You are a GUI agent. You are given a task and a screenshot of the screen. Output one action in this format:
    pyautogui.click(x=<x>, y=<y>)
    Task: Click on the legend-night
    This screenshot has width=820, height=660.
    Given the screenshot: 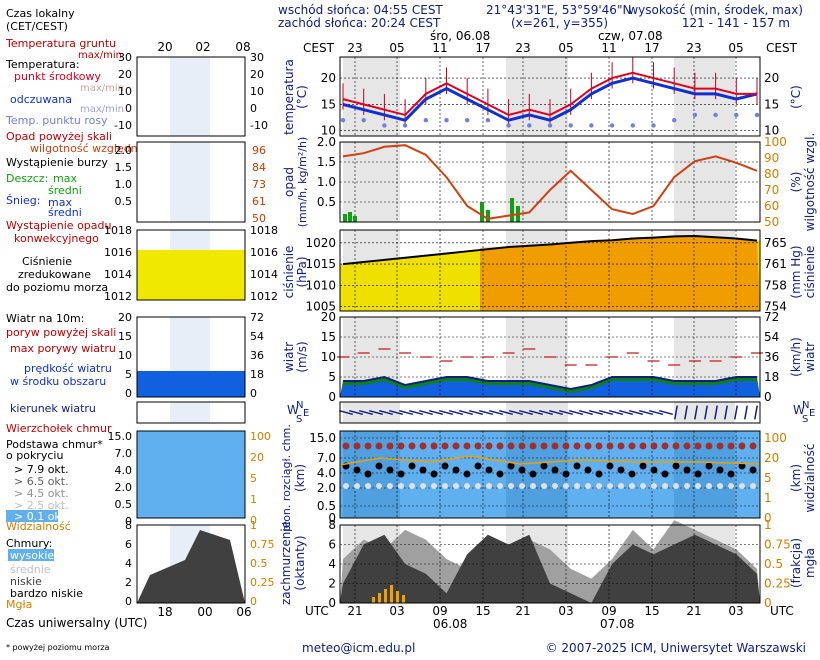 What is the action you would take?
    pyautogui.click(x=190, y=412)
    